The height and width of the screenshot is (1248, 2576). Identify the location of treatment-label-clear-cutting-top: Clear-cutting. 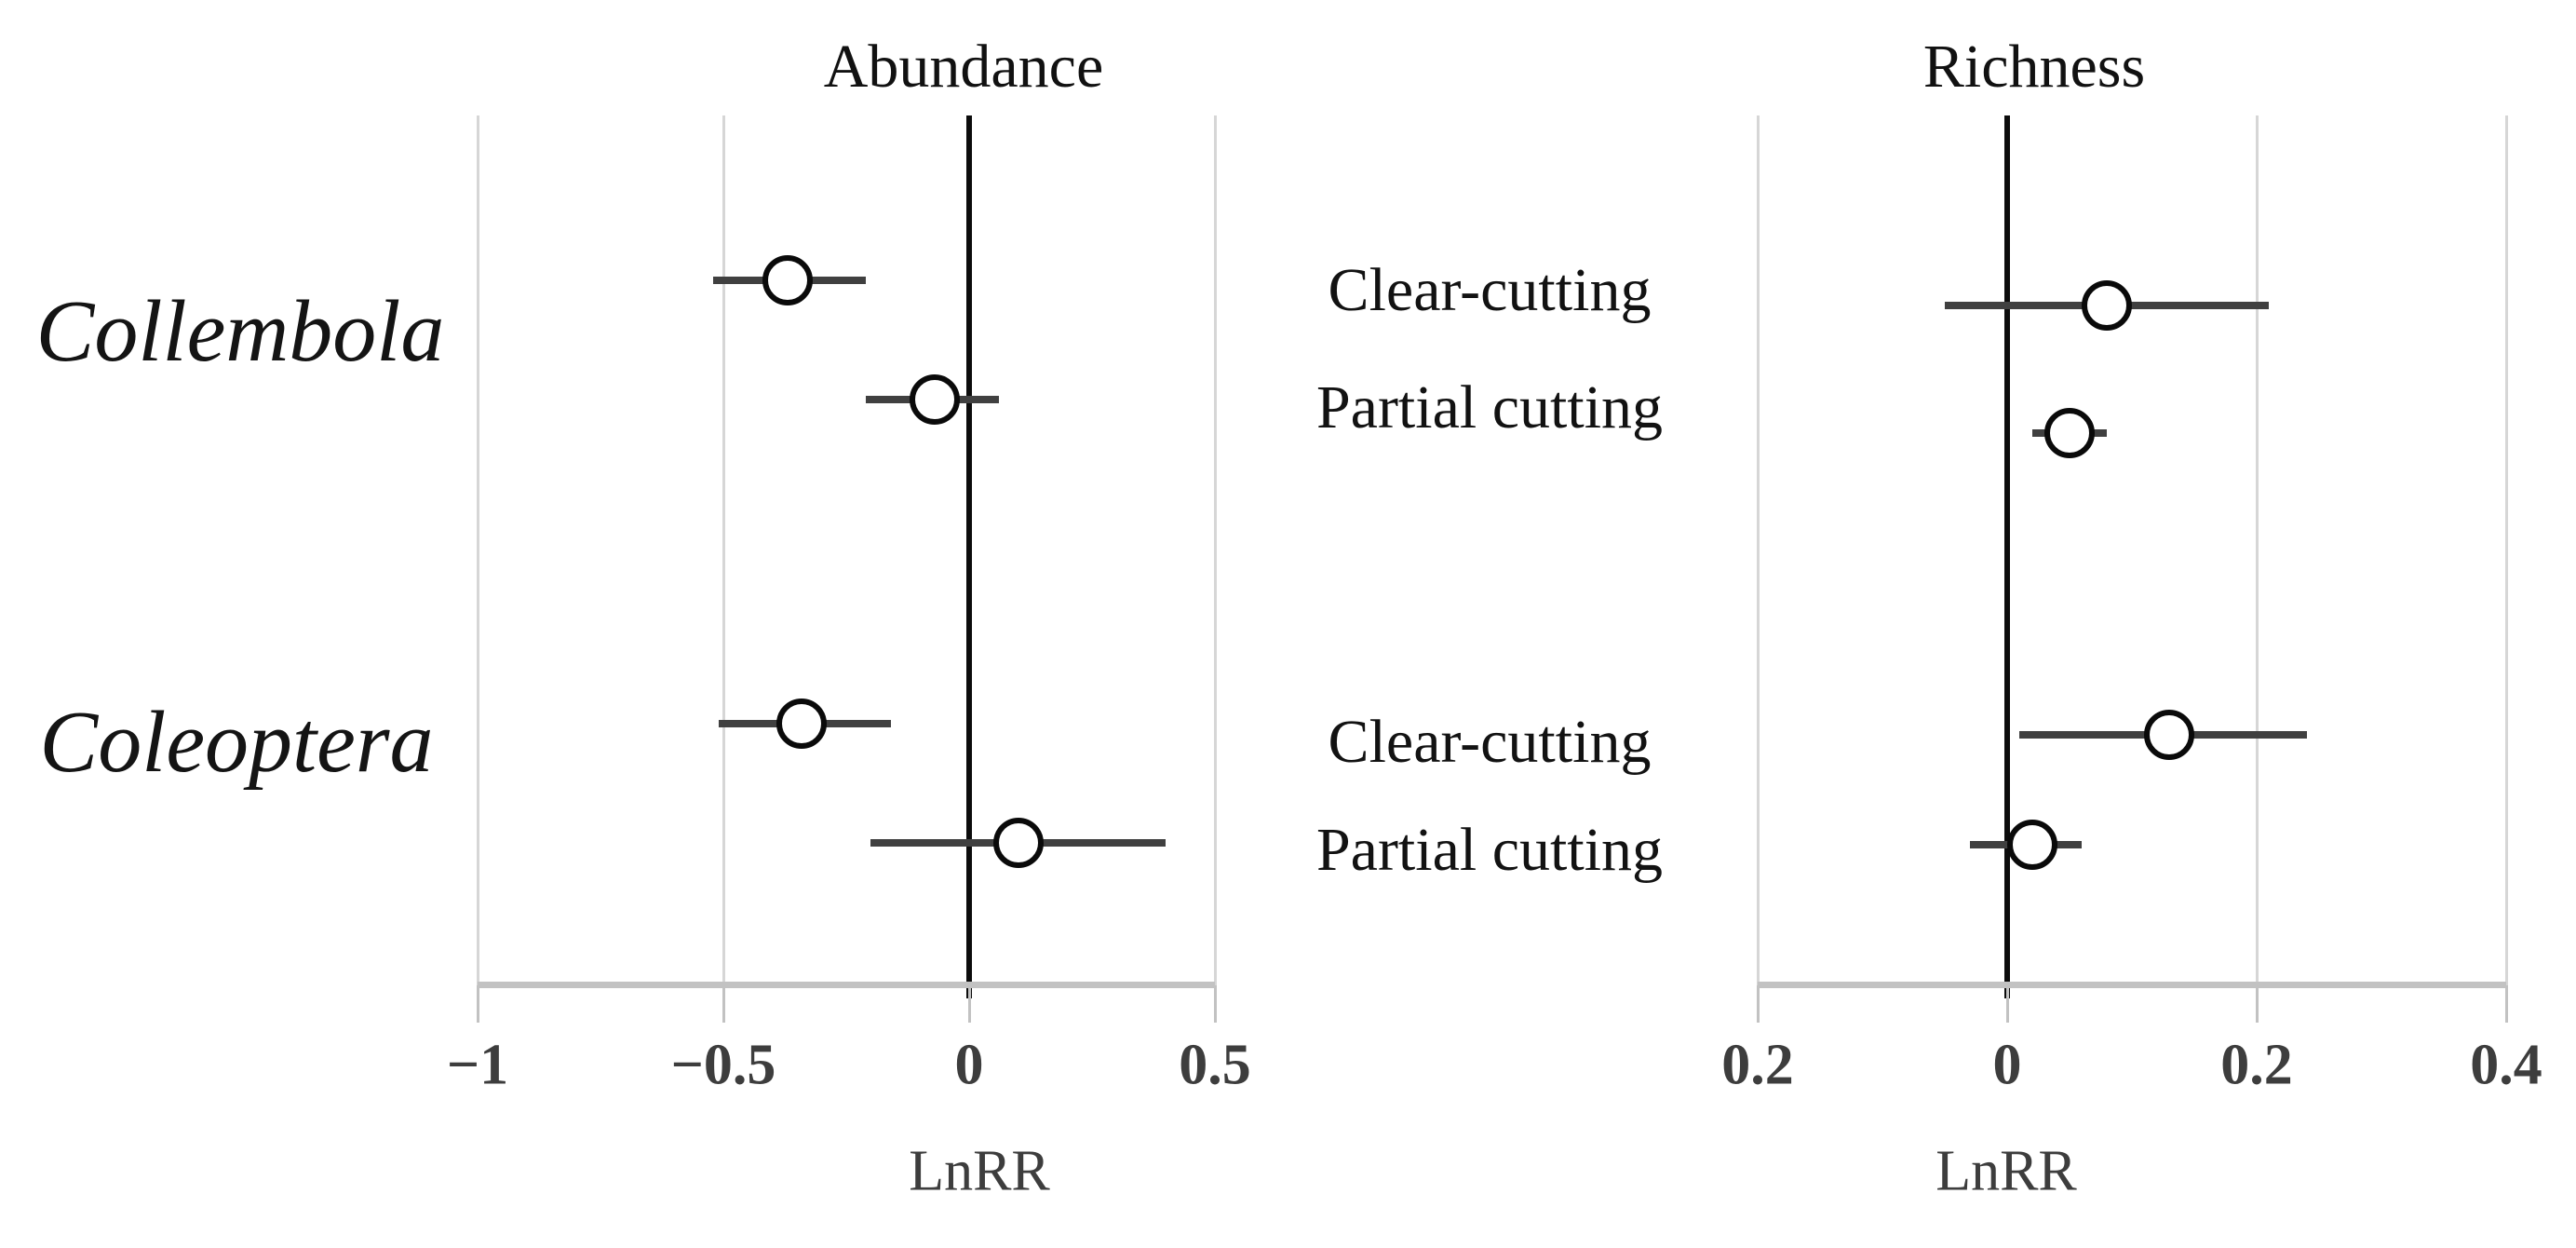
(1490, 290).